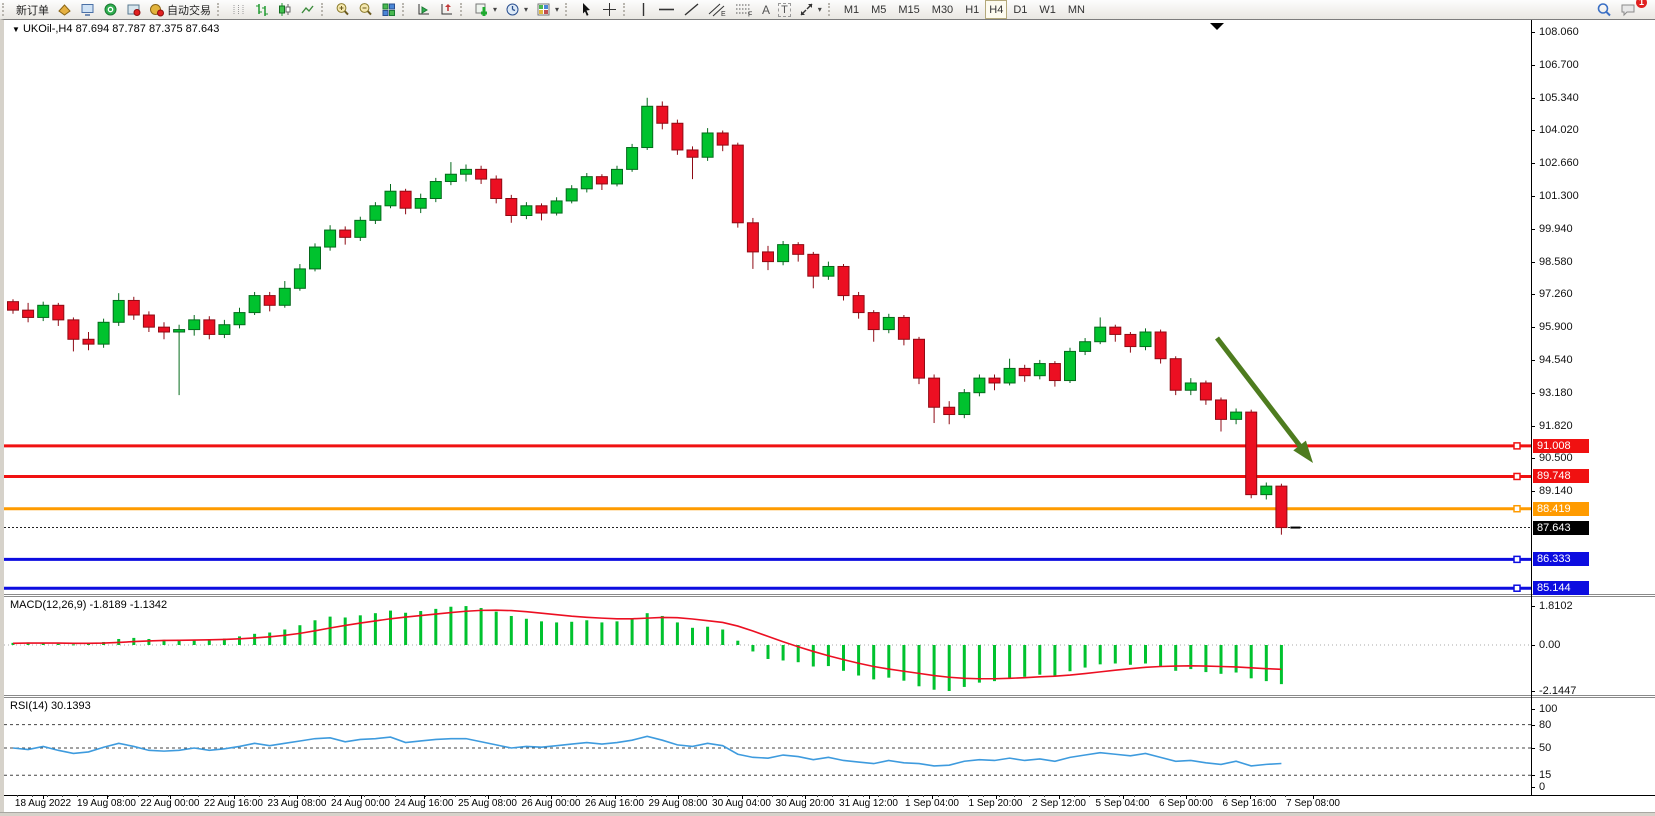 This screenshot has height=816, width=1655. I want to click on time-axis-label: 31 Aug 12:00, so click(868, 803).